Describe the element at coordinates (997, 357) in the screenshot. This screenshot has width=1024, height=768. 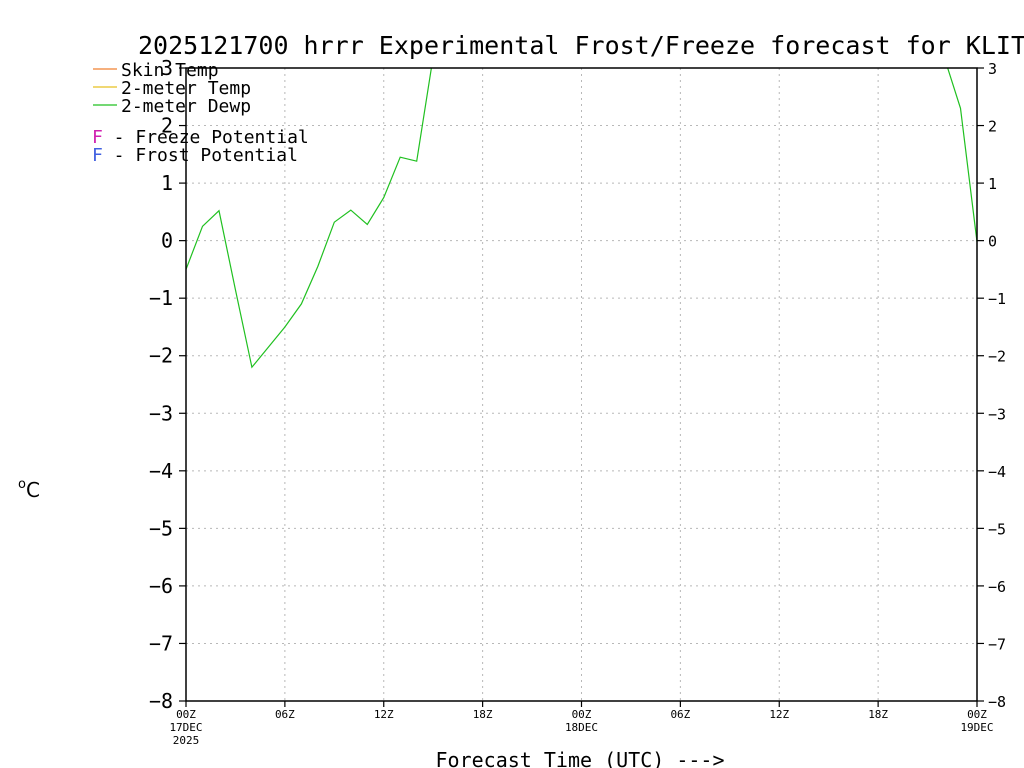
I see `y-tick-label-right: −2` at that location.